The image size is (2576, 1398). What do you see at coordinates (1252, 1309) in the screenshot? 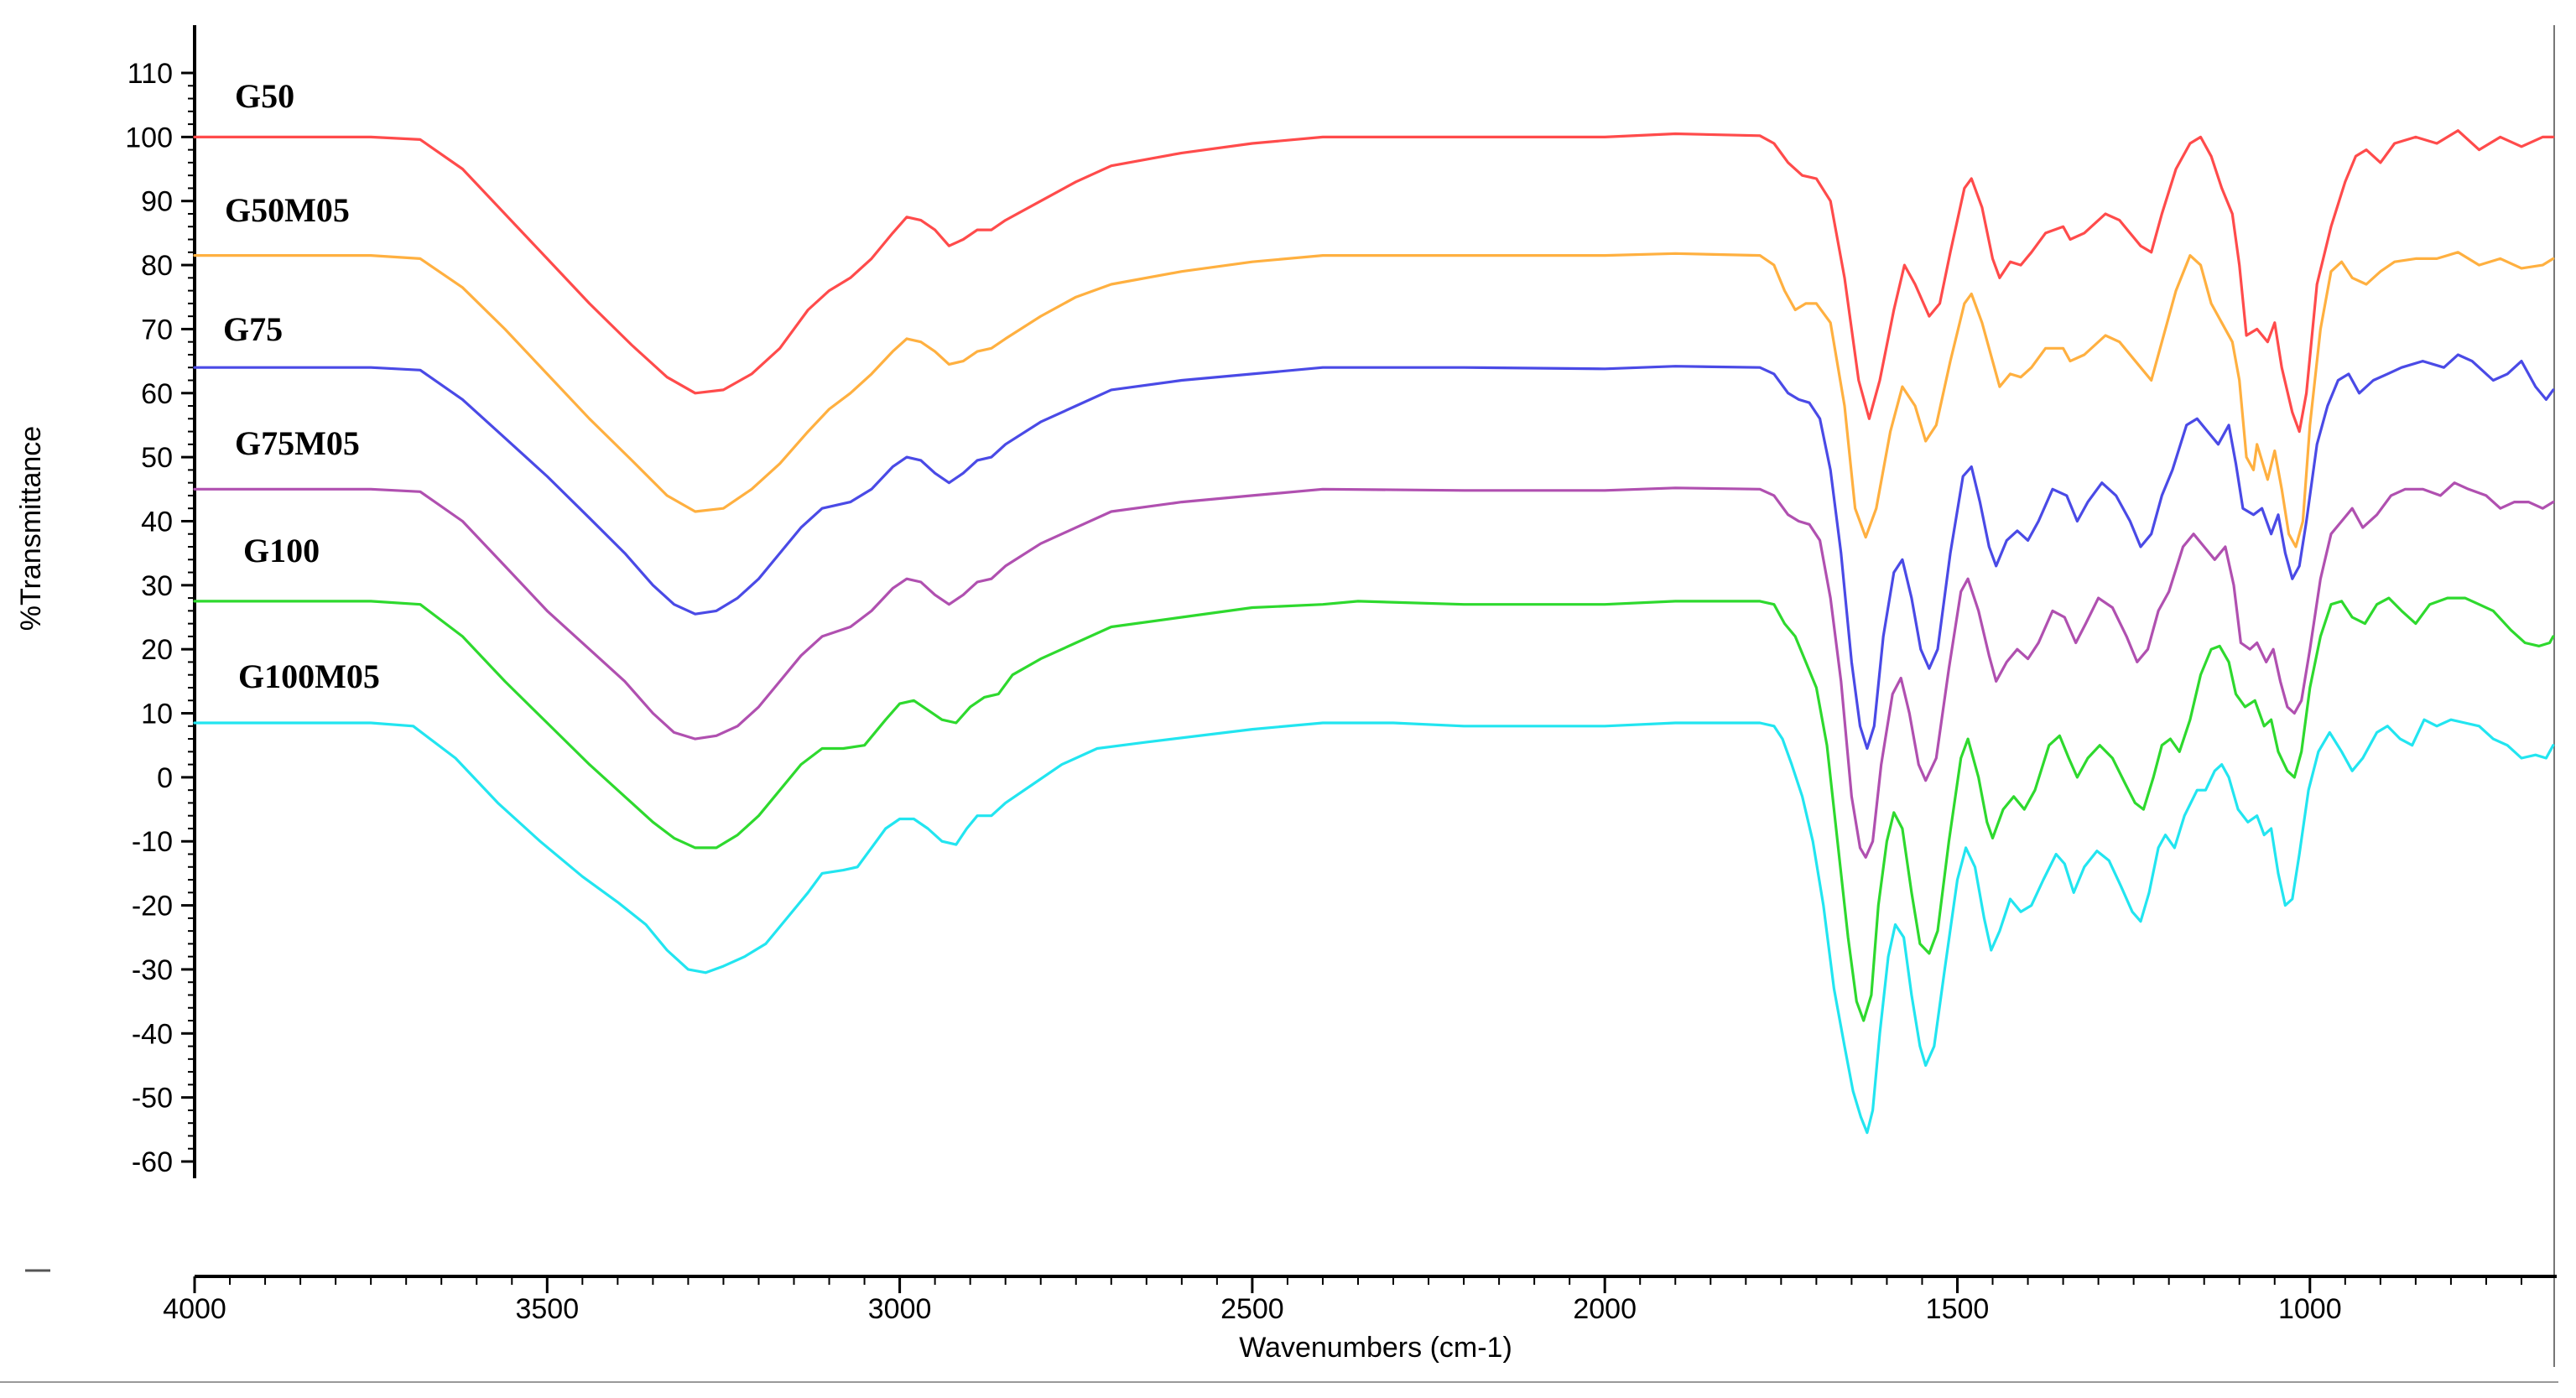
I see `x-tick-label: 2500` at bounding box center [1252, 1309].